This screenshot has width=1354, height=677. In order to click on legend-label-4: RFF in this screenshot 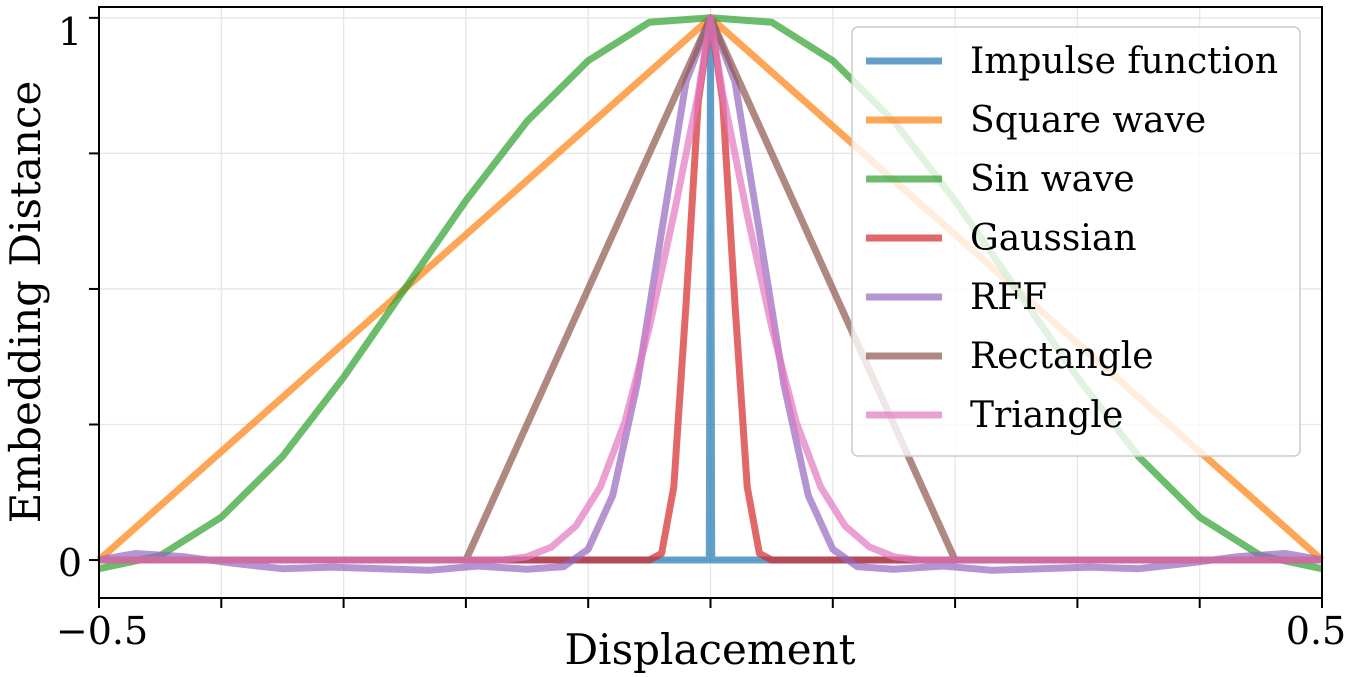, I will do `click(1008, 297)`.